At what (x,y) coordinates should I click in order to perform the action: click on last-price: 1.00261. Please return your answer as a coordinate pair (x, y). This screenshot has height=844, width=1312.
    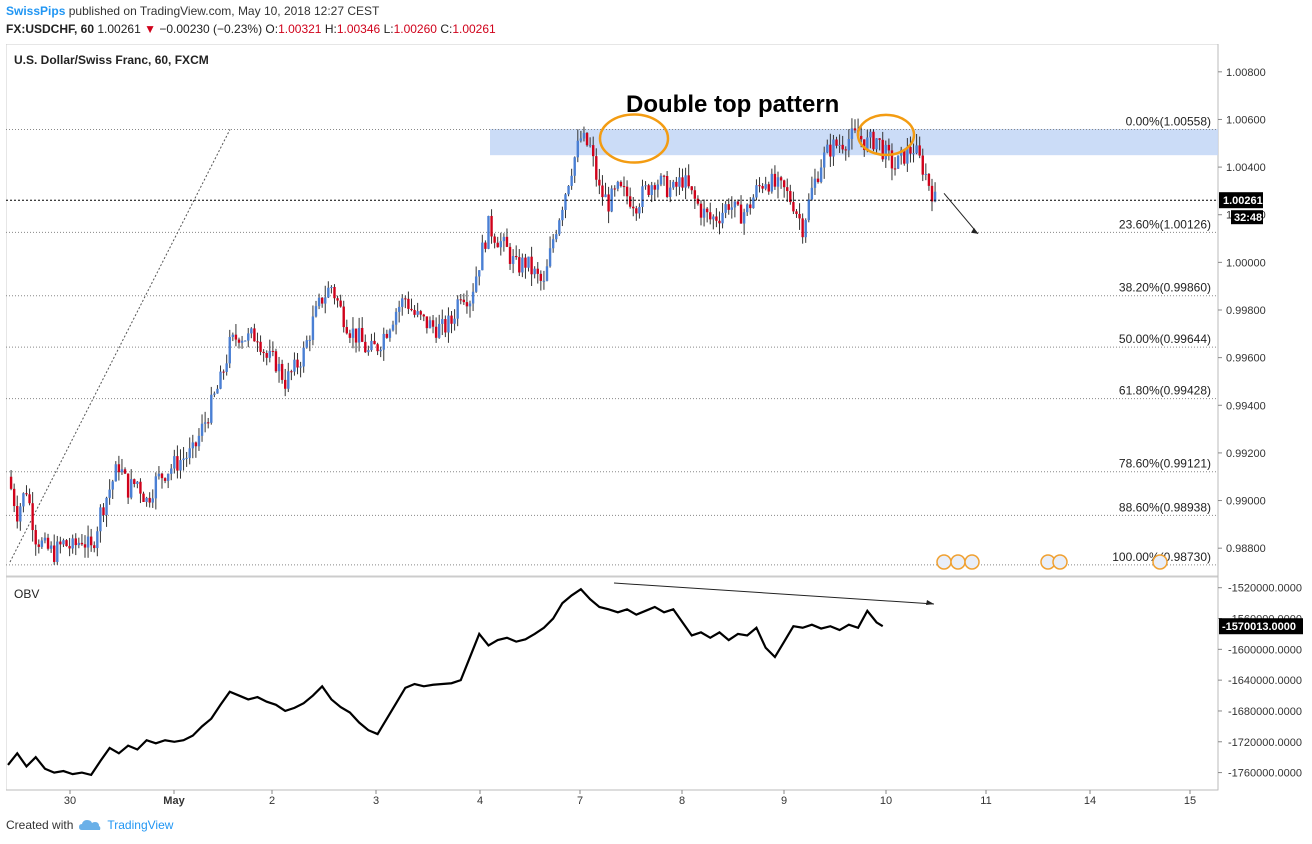
    Looking at the image, I should click on (119, 29).